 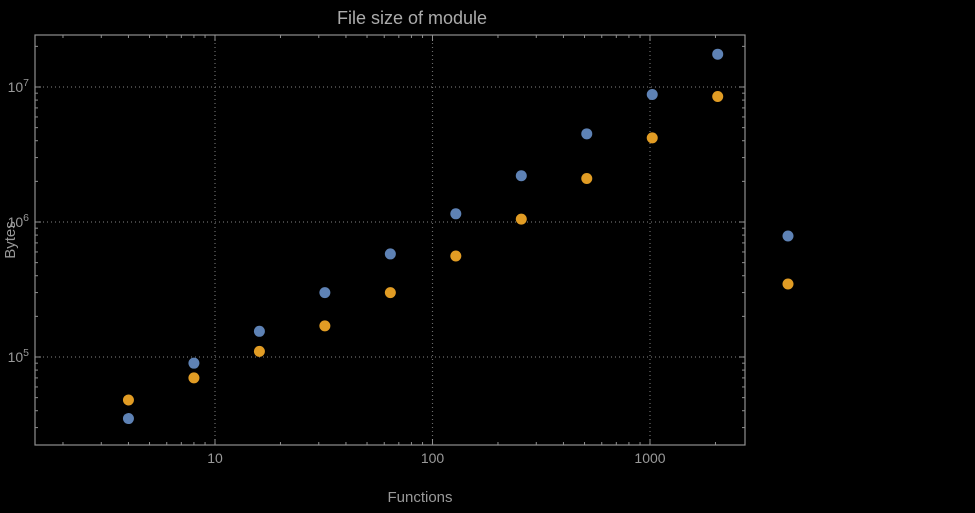 I want to click on y-axis-label: Bytes, so click(x=10, y=240).